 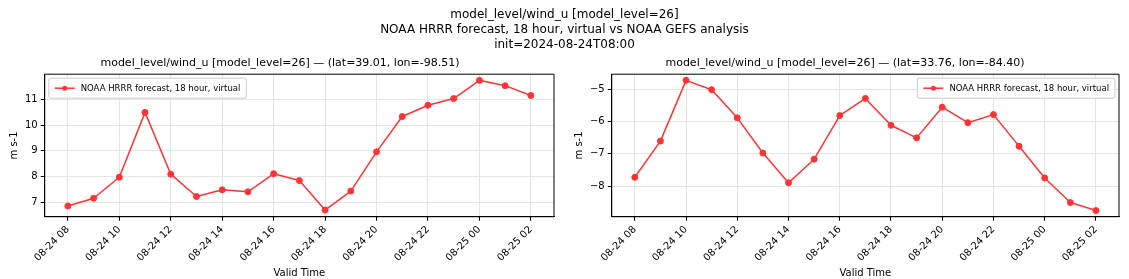 What do you see at coordinates (34, 201) in the screenshot?
I see `y-tick-label: 7` at bounding box center [34, 201].